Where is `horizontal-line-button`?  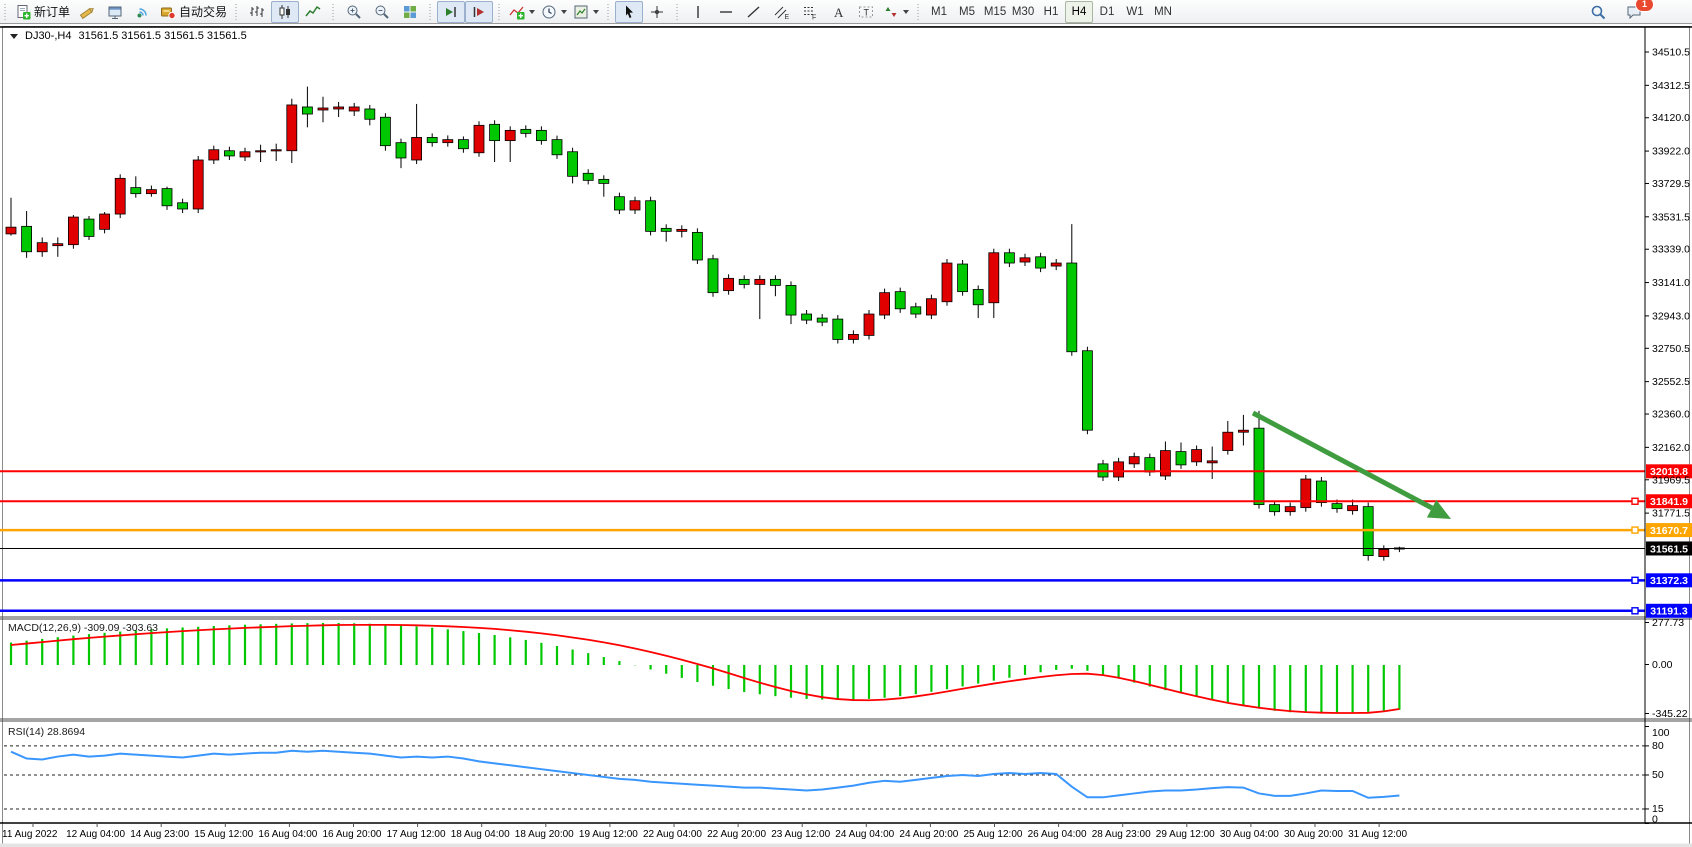
horizontal-line-button is located at coordinates (726, 12).